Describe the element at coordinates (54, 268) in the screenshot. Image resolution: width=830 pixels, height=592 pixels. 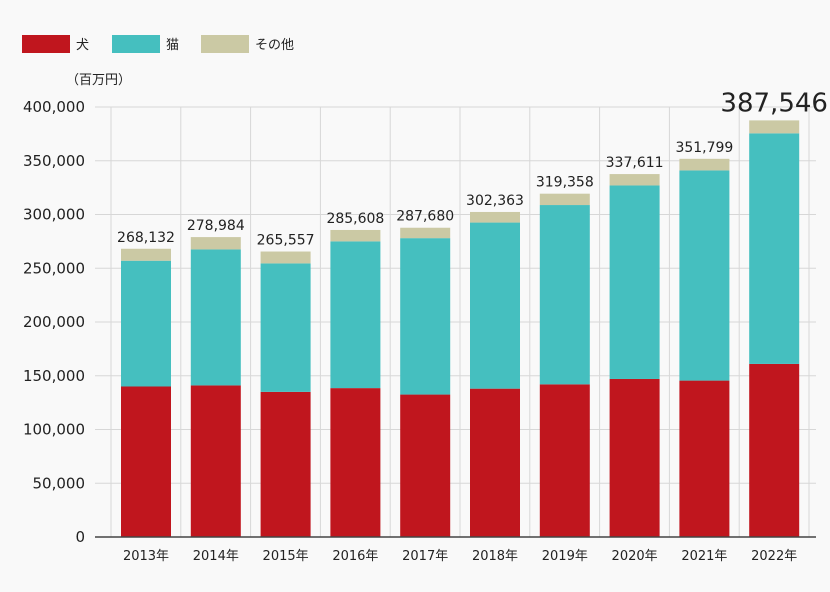
I see `y-tick-label: 250,000` at that location.